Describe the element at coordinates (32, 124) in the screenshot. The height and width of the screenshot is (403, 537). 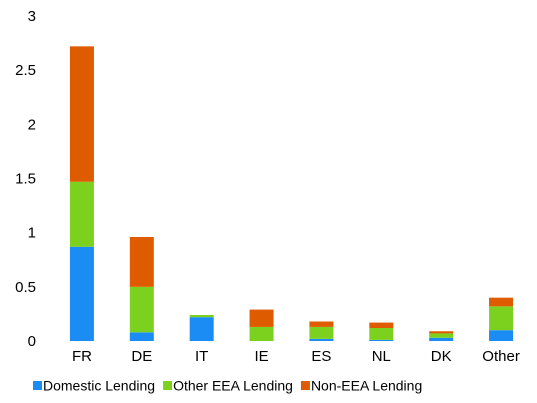
I see `y-tick-label: 2` at that location.